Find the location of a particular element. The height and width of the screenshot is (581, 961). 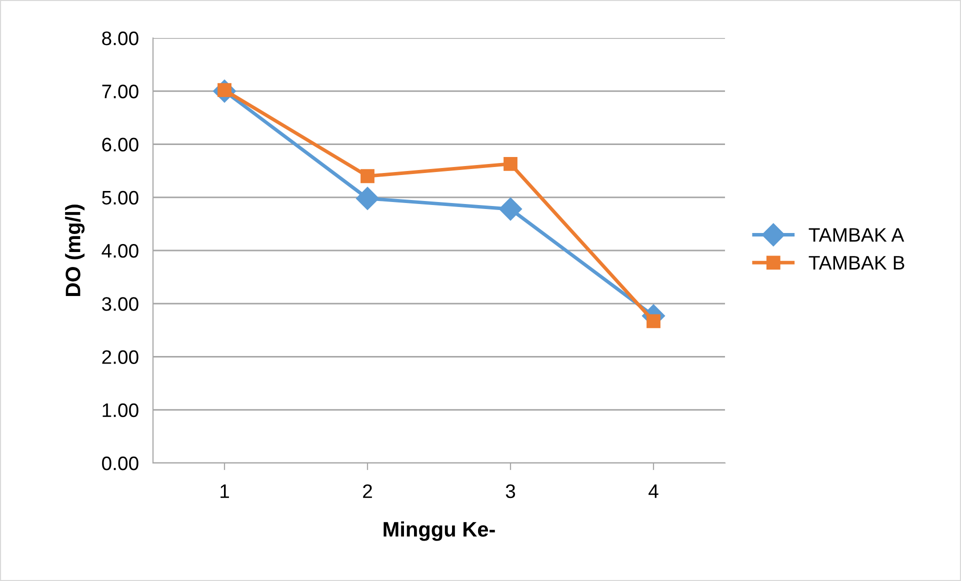

y-axis-title: DO (mg/l) is located at coordinates (75, 250).